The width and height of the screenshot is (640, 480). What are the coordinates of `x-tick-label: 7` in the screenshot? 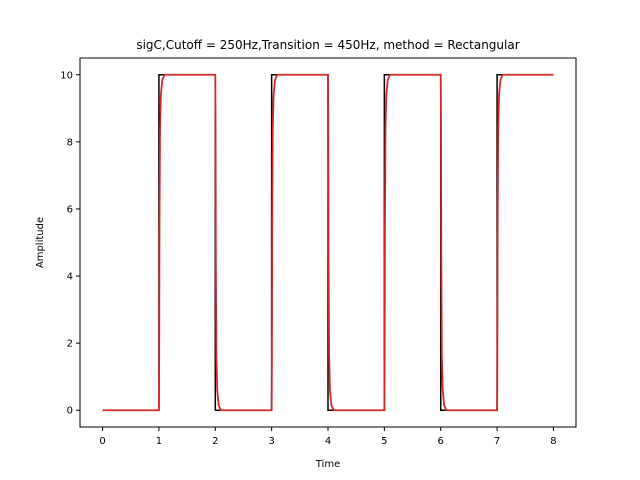 It's located at (497, 441).